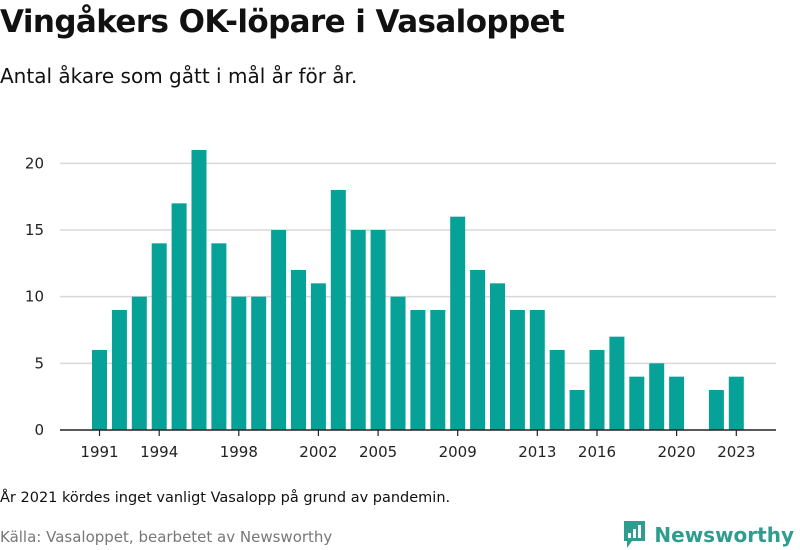 The width and height of the screenshot is (800, 550). Describe the element at coordinates (478, 350) in the screenshot. I see `bar-2010` at that location.